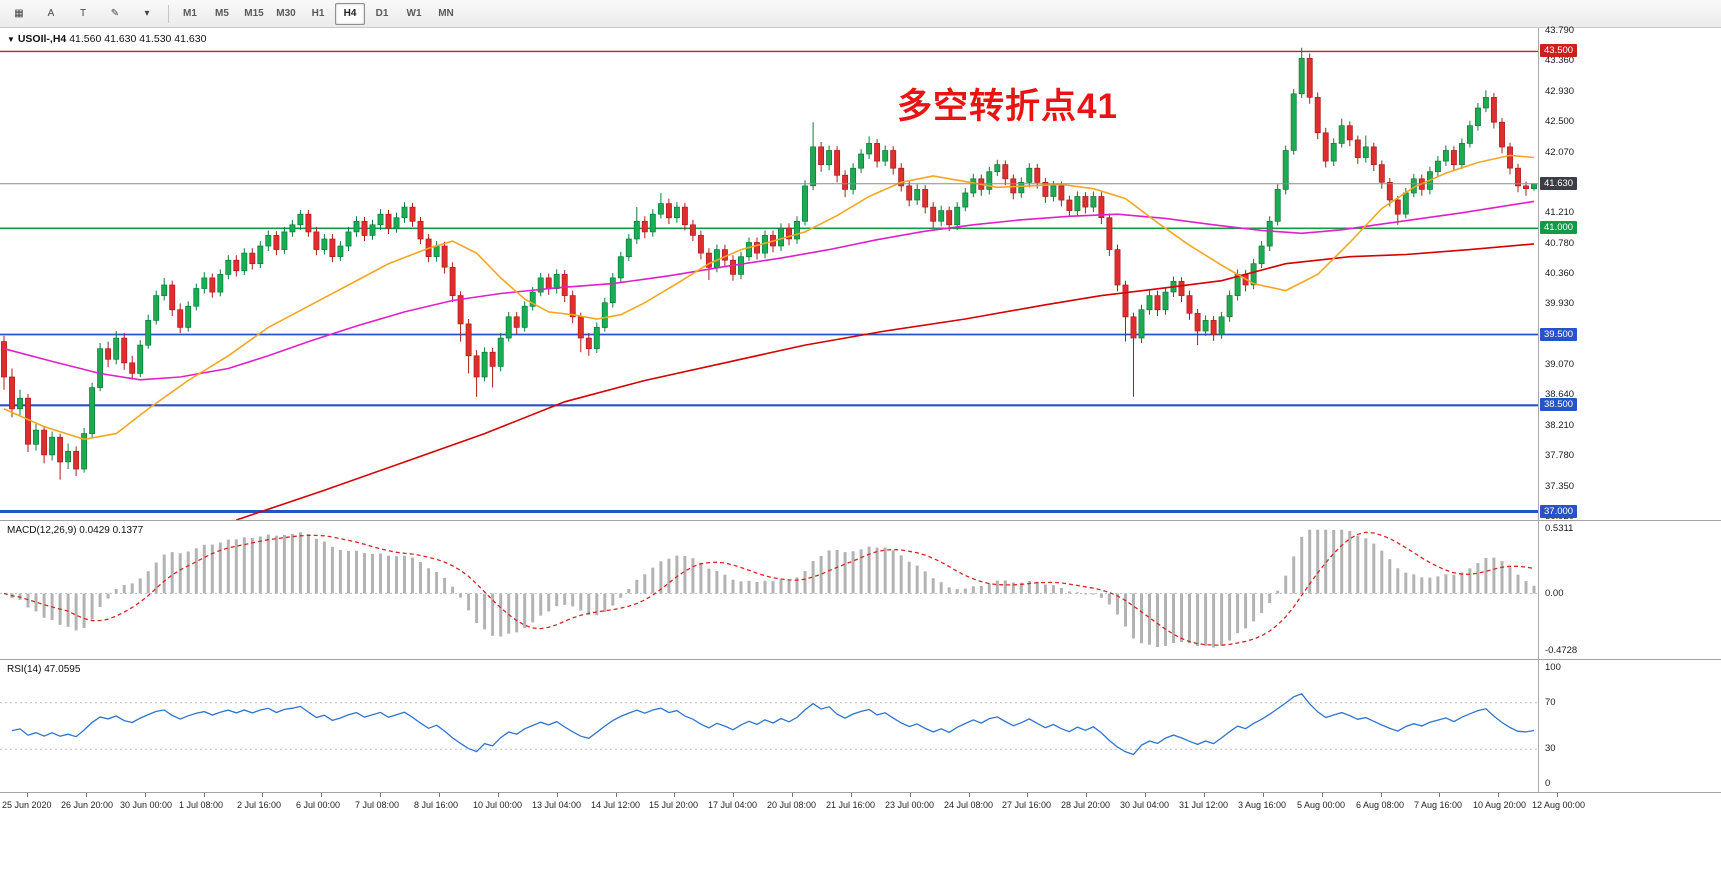 This screenshot has width=1721, height=896. I want to click on macd-chart, so click(769, 590).